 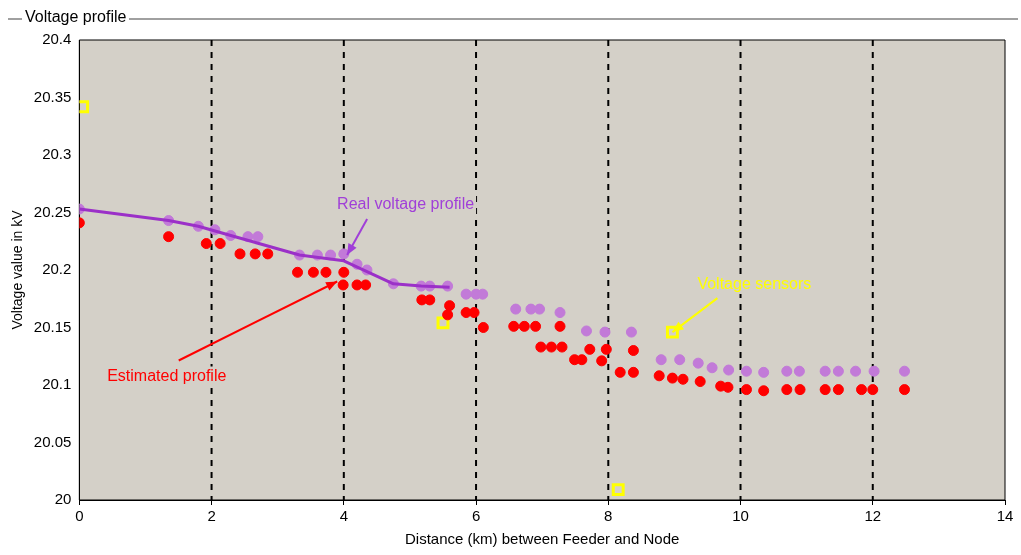 I want to click on y-tick-label: 20.2, so click(x=57, y=269).